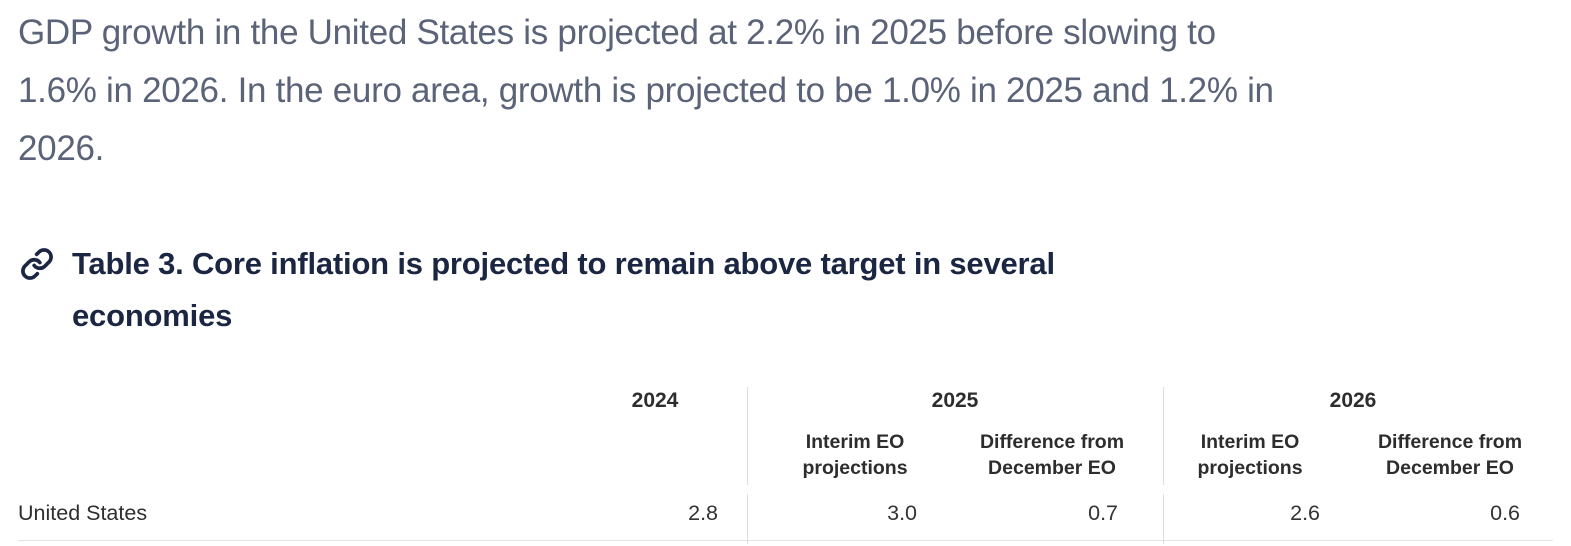 The height and width of the screenshot is (546, 1571). Describe the element at coordinates (1052, 455) in the screenshot. I see `subheader-2025-difference-from-december-eo: Difference from December EO` at that location.